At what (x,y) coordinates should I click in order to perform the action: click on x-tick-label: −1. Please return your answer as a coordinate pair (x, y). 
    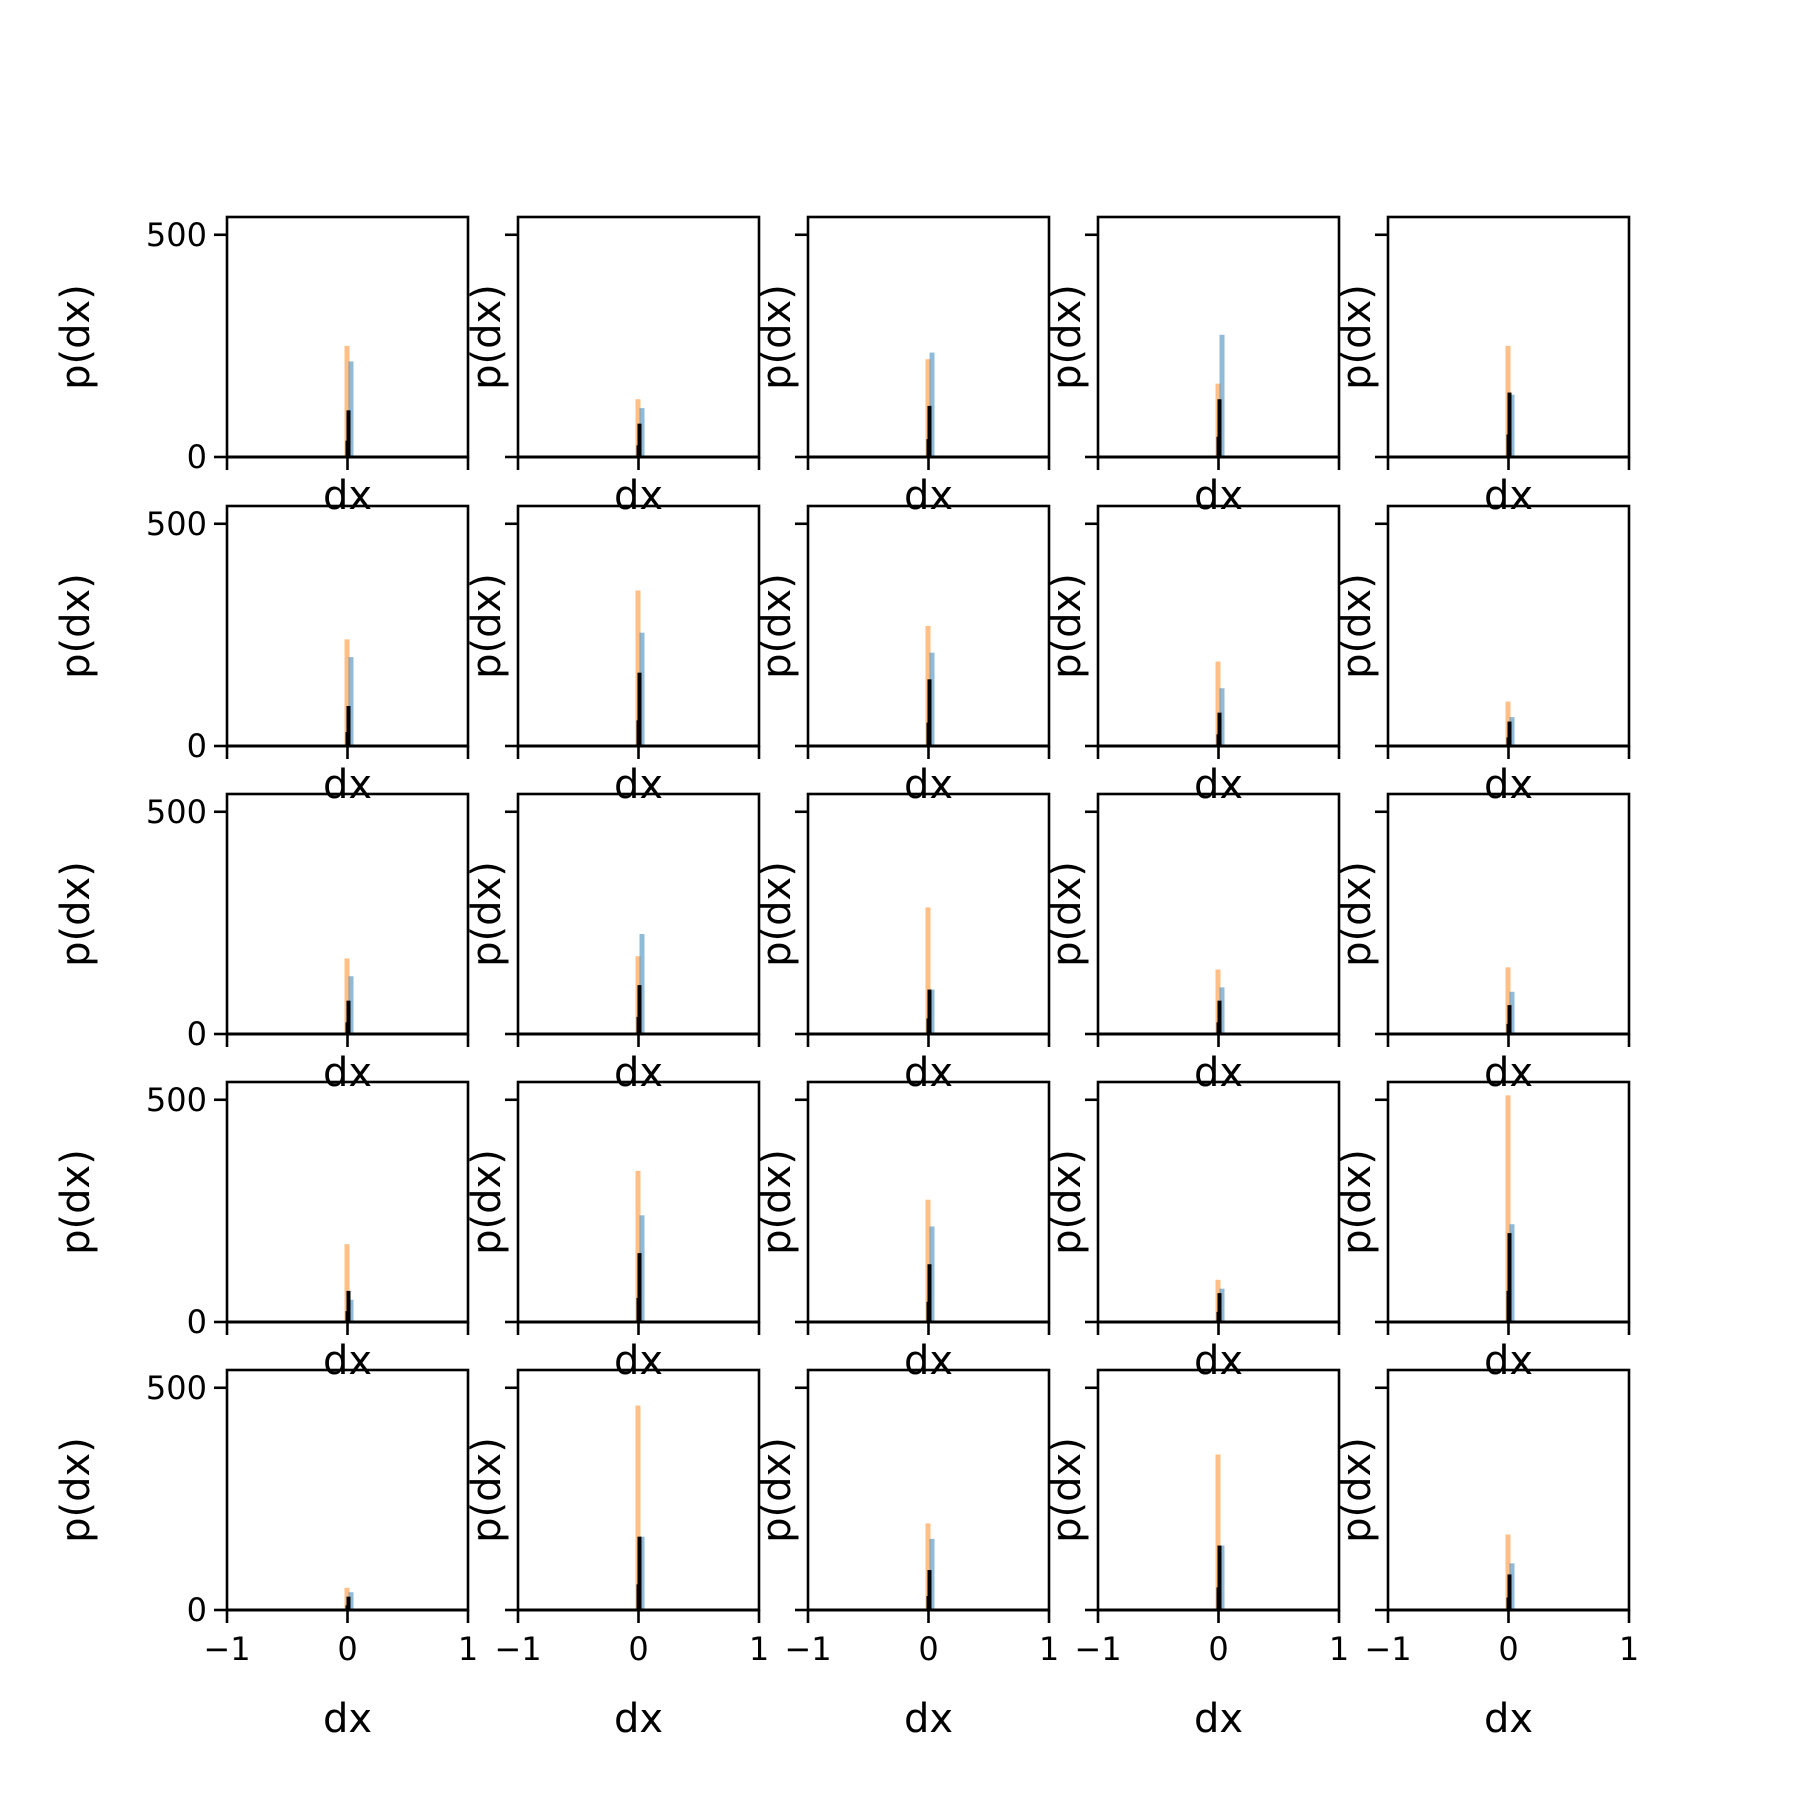
    Looking at the image, I should click on (1097, 1649).